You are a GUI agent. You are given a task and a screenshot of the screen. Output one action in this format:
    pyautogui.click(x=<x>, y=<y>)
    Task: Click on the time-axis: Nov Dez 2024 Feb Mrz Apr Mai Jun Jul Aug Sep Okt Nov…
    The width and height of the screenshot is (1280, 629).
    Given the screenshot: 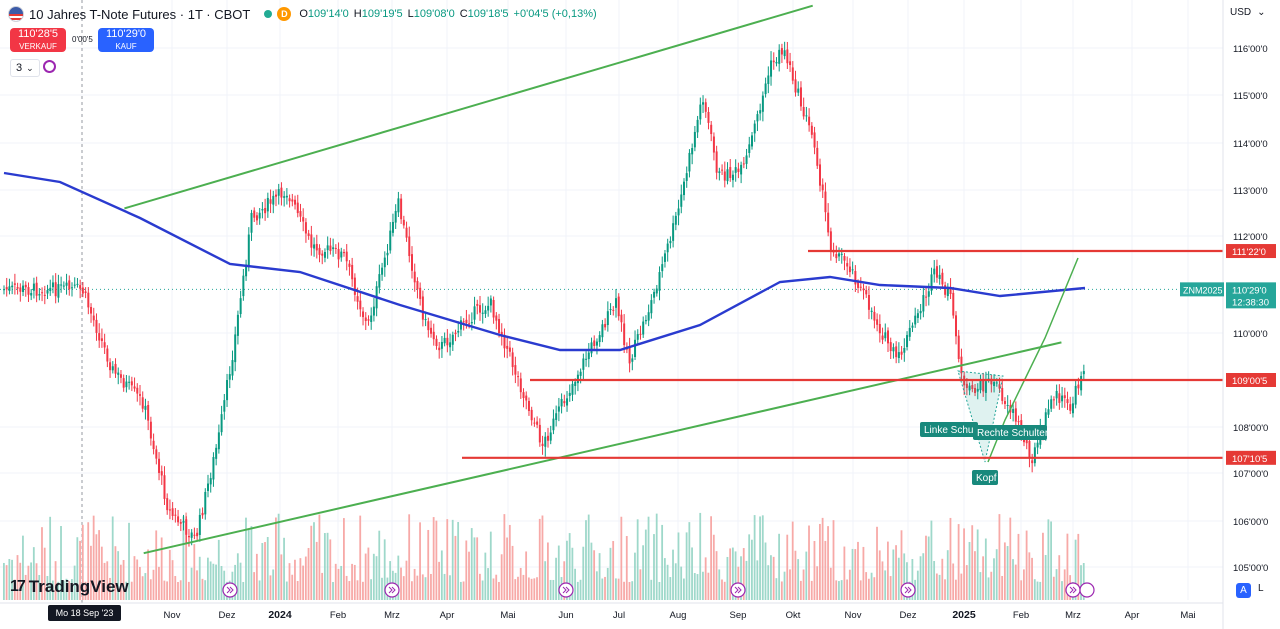 What is the action you would take?
    pyautogui.click(x=611, y=611)
    